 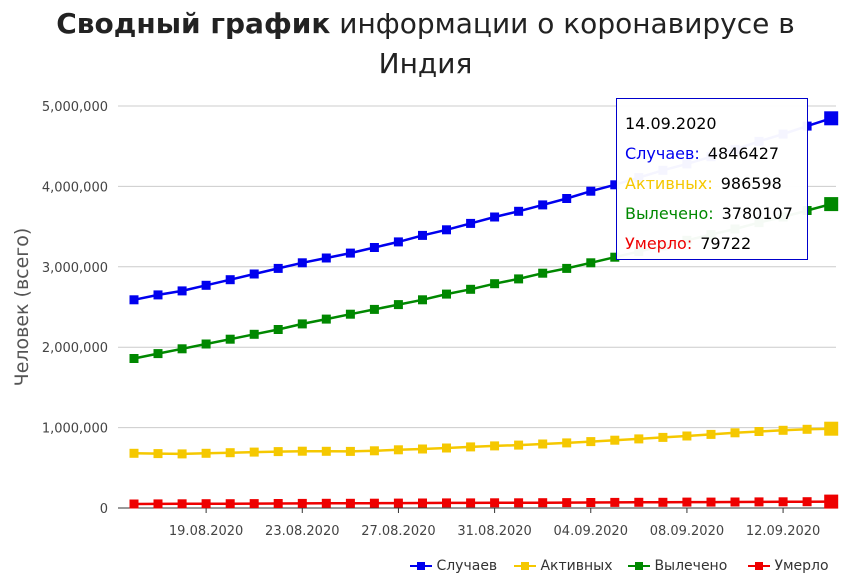 I want to click on x-tick-label-1: 23.08.2020, so click(x=302, y=531).